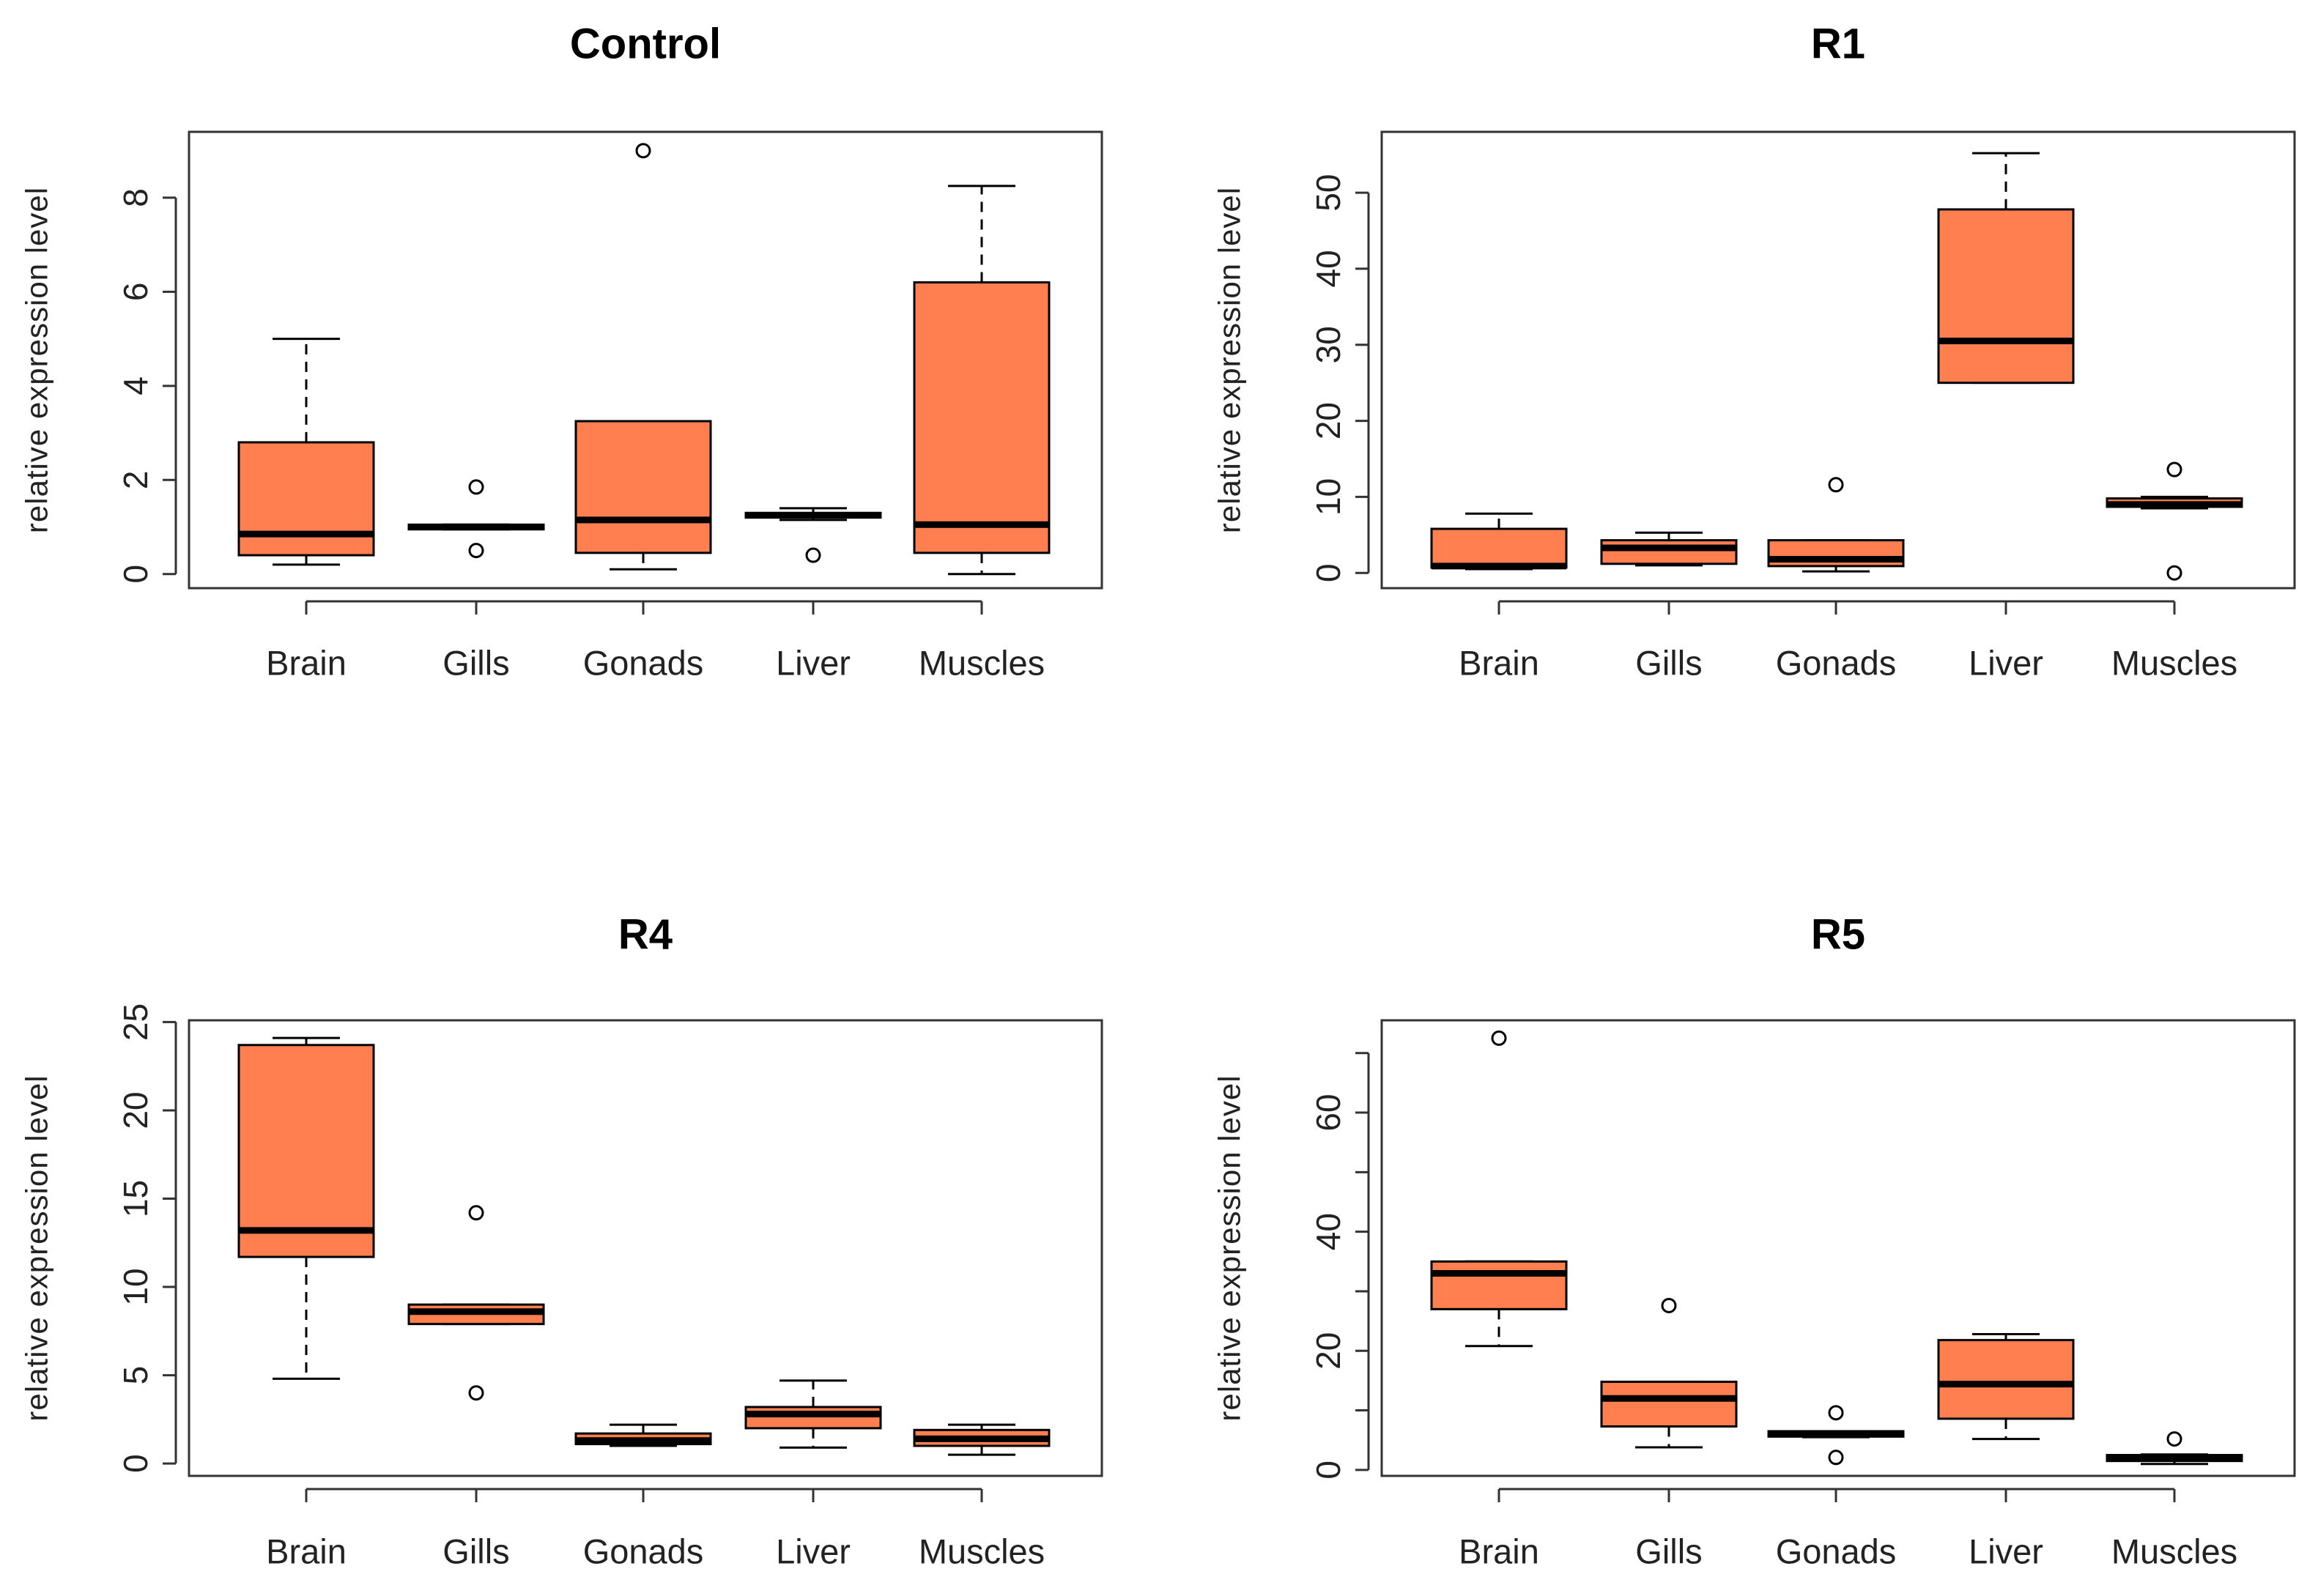 The image size is (2318, 1596). Describe the element at coordinates (135, 479) in the screenshot. I see `y-tick-label: 2` at that location.